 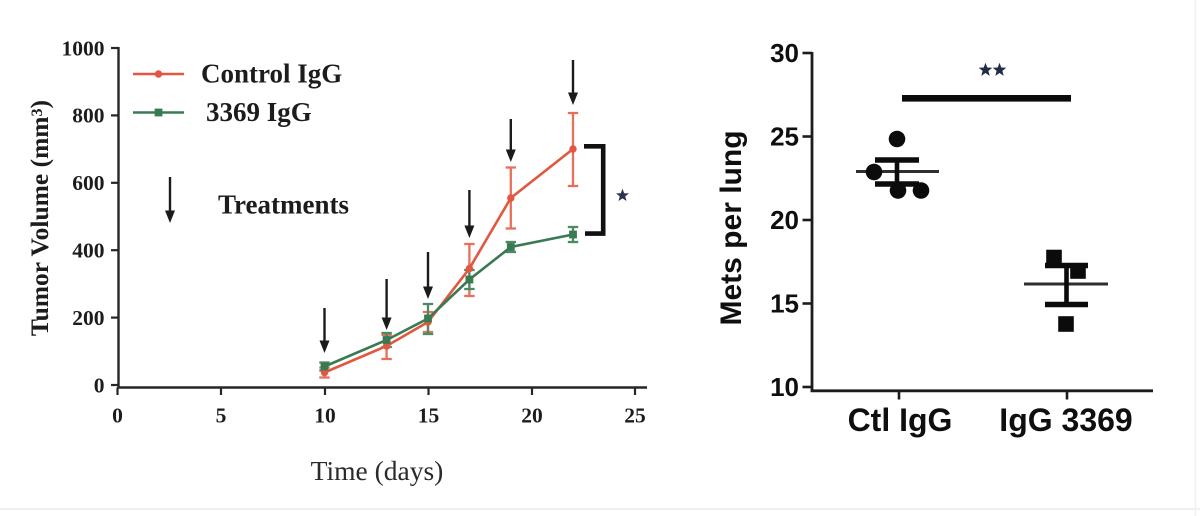 I want to click on svg-text: 200, so click(x=88, y=318).